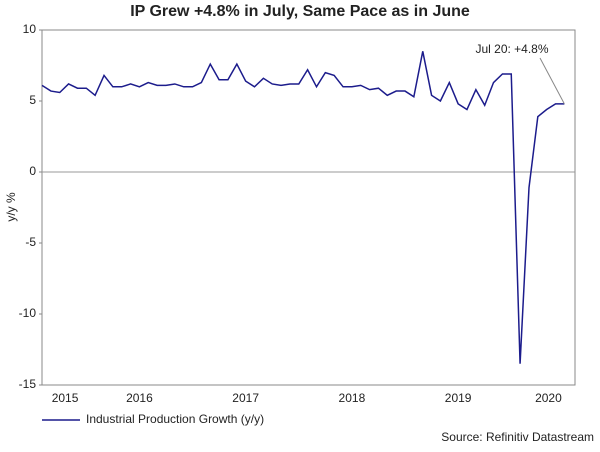 This screenshot has height=452, width=600. Describe the element at coordinates (28, 384) in the screenshot. I see `y-tick-label: -15` at that location.